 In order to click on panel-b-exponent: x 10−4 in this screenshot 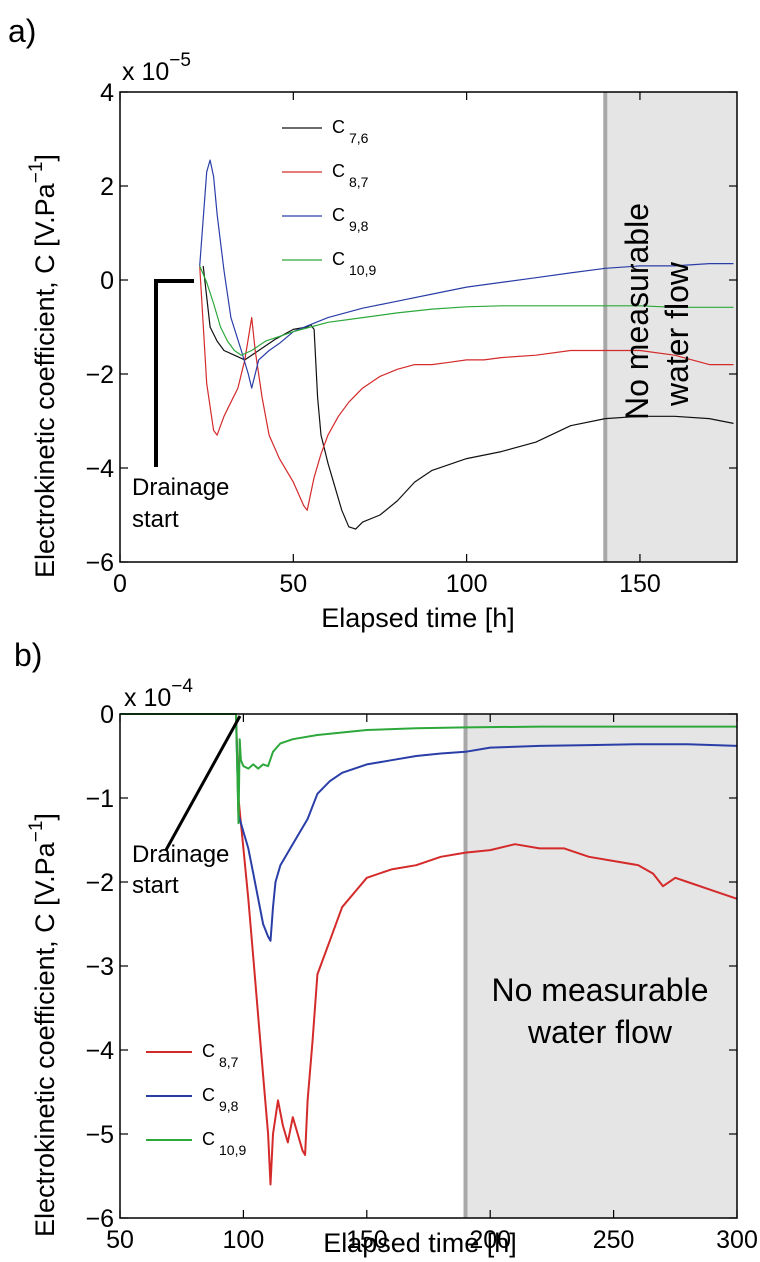, I will do `click(158, 694)`.